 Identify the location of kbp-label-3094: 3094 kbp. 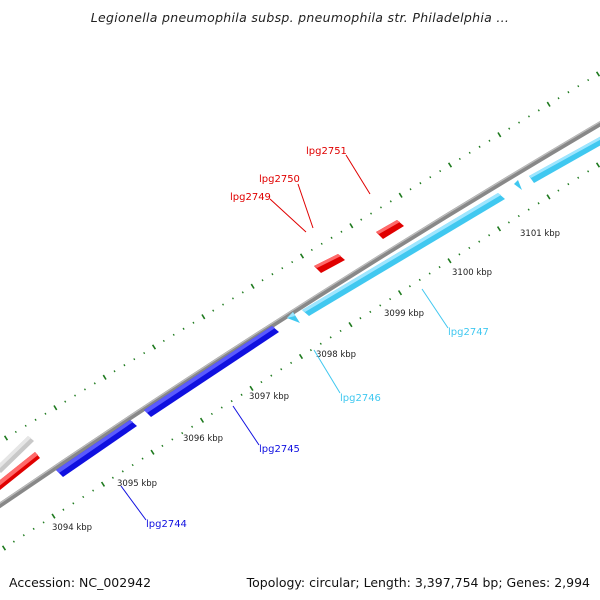
(72, 528).